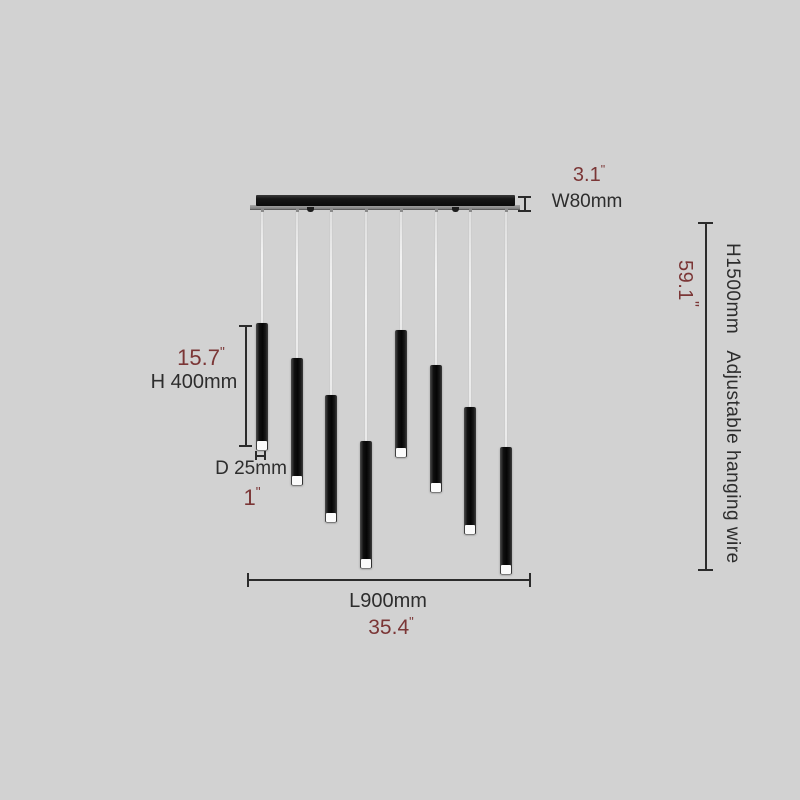 Image resolution: width=800 pixels, height=800 pixels. I want to click on pendant-height-dim-cap-top, so click(245, 326).